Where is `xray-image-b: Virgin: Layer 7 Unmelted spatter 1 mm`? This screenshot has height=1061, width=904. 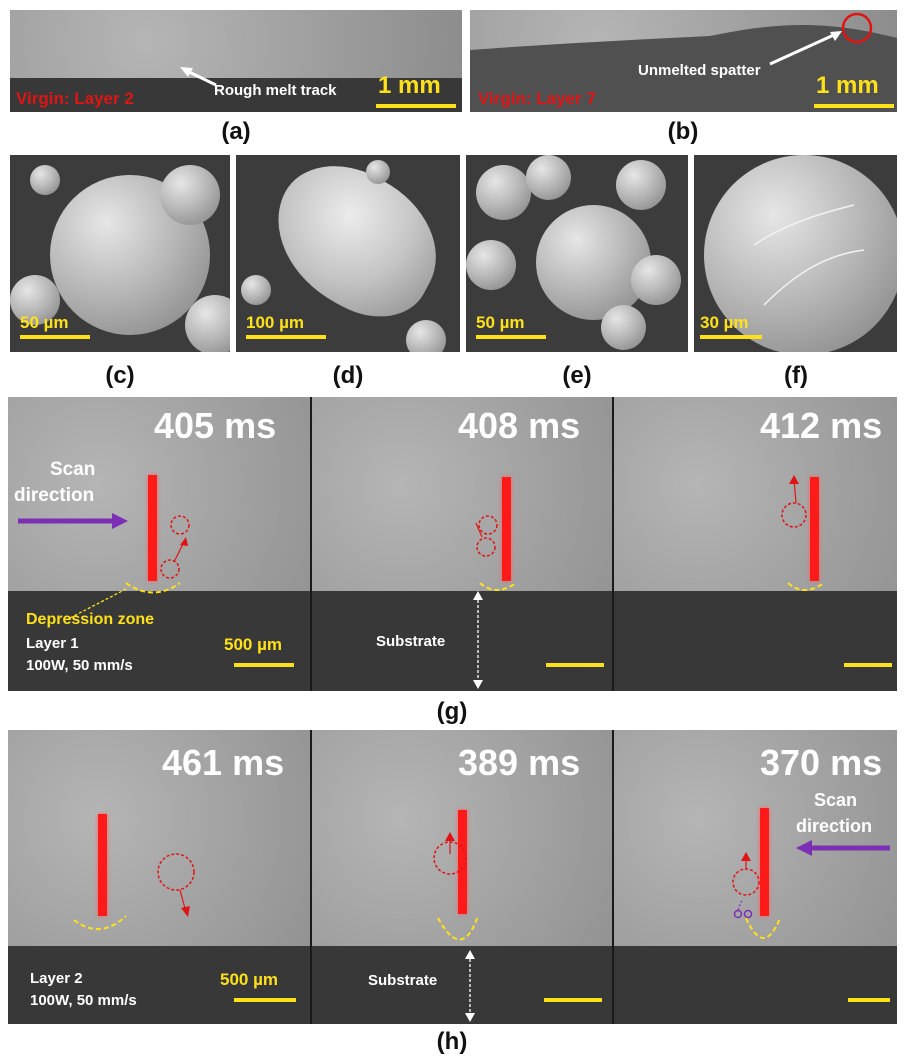
xray-image-b: Virgin: Layer 7 Unmelted spatter 1 mm is located at coordinates (683, 61).